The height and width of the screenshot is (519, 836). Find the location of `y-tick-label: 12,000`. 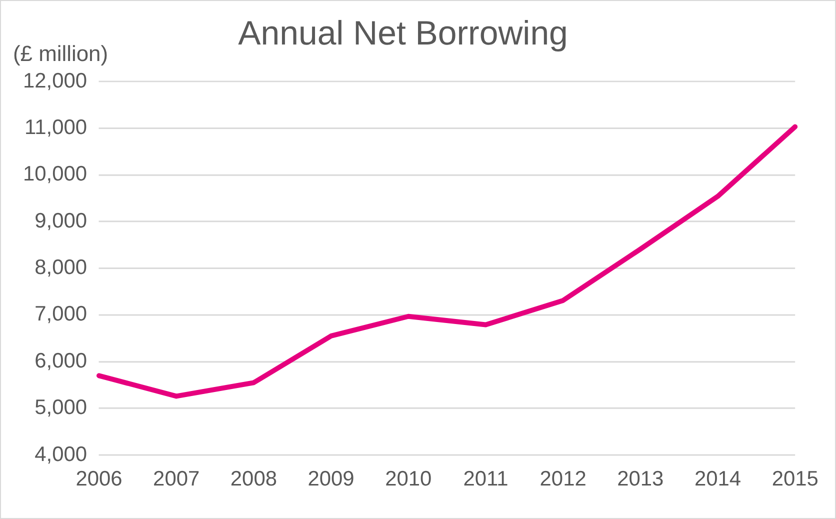

y-tick-label: 12,000 is located at coordinates (55, 80).